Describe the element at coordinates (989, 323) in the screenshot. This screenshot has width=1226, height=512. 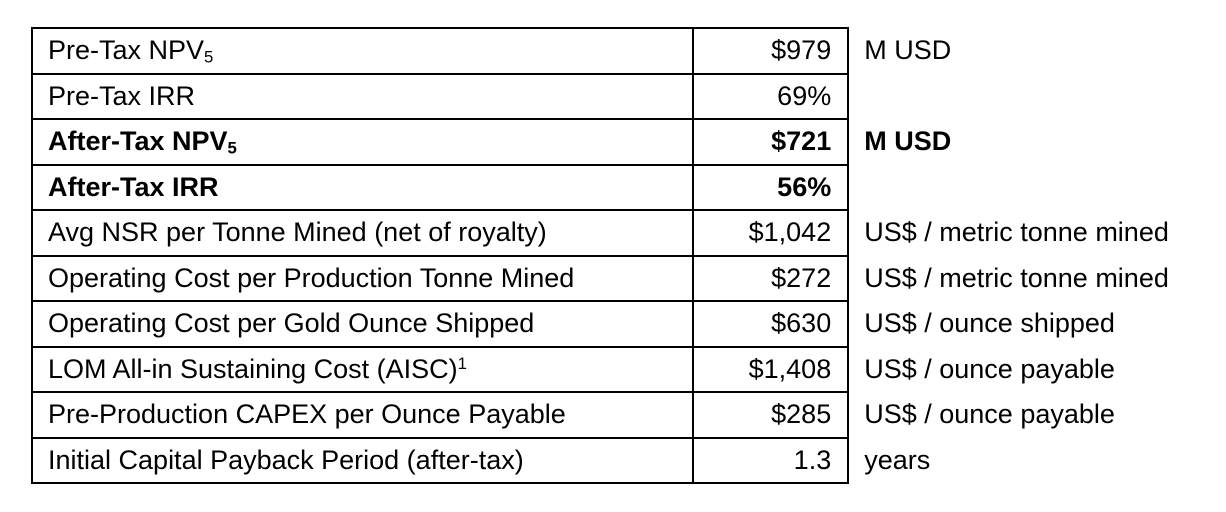
I see `metric-unit: US$ / ounce shipped` at that location.